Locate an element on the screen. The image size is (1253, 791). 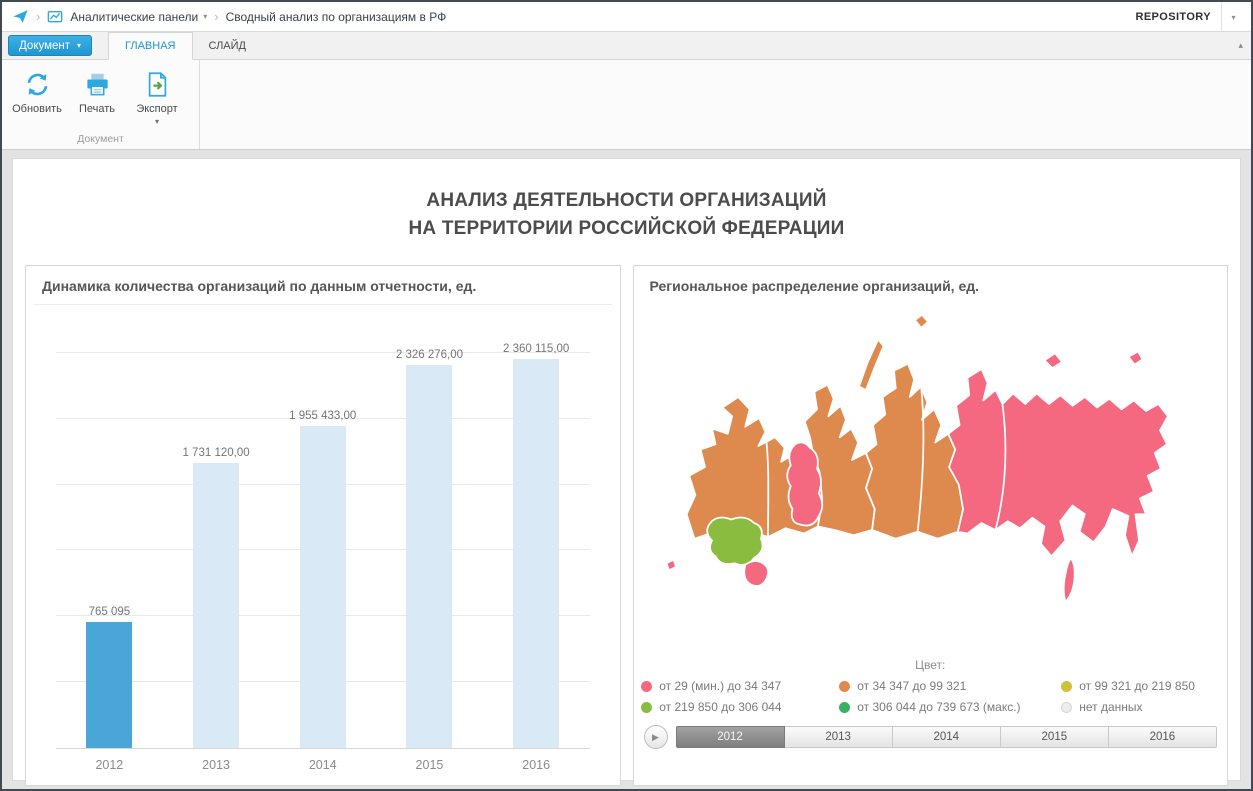
printer-icon is located at coordinates (97, 84).